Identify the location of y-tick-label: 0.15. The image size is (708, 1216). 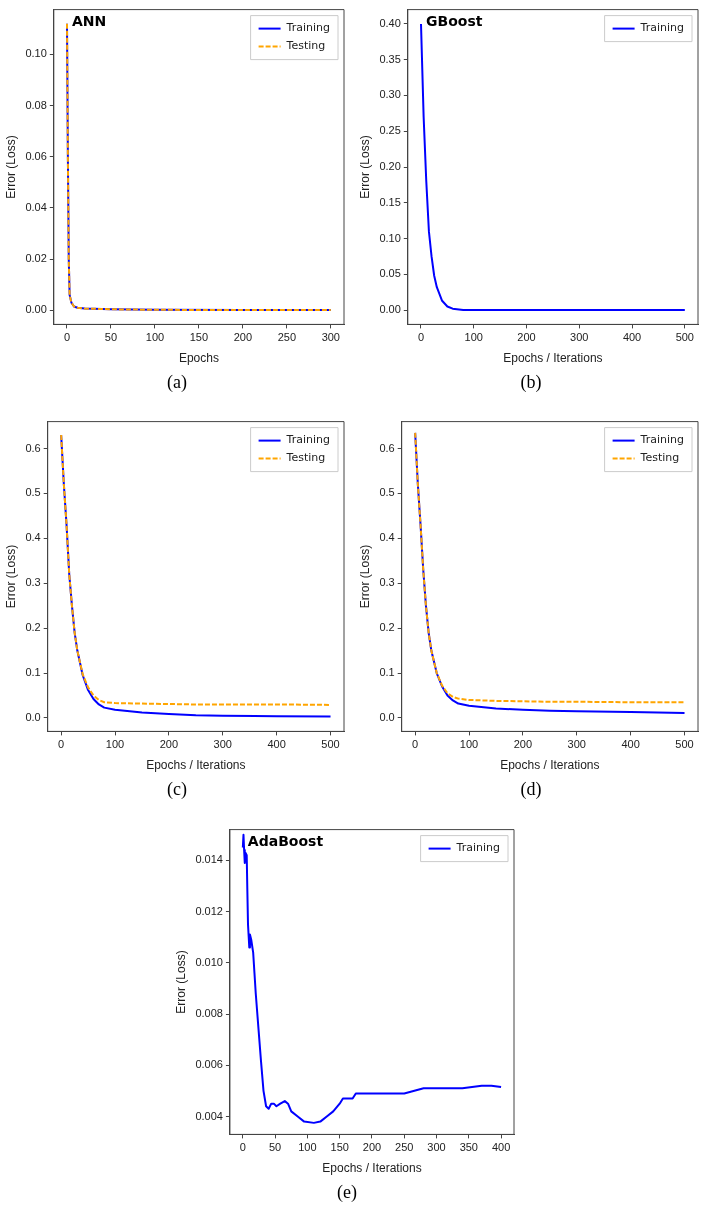
(390, 201).